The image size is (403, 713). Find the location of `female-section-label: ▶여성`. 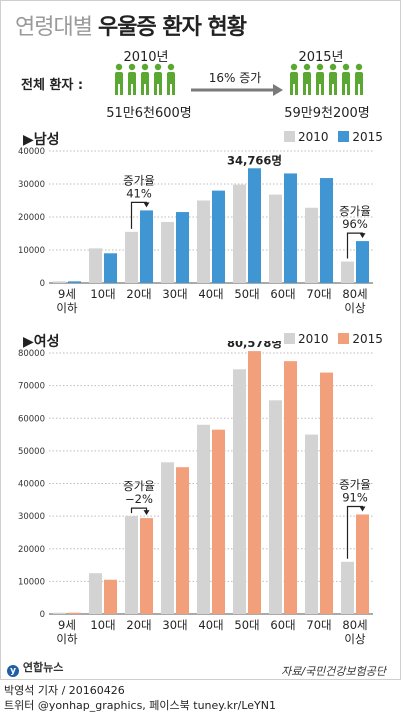

female-section-label: ▶여성 is located at coordinates (41, 342).